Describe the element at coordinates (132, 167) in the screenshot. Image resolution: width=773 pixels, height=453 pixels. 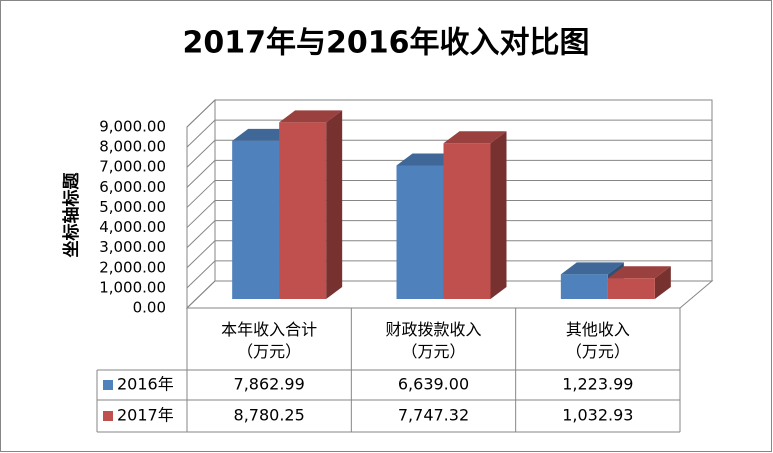
I see `y-tick-label: 7,000.00` at that location.